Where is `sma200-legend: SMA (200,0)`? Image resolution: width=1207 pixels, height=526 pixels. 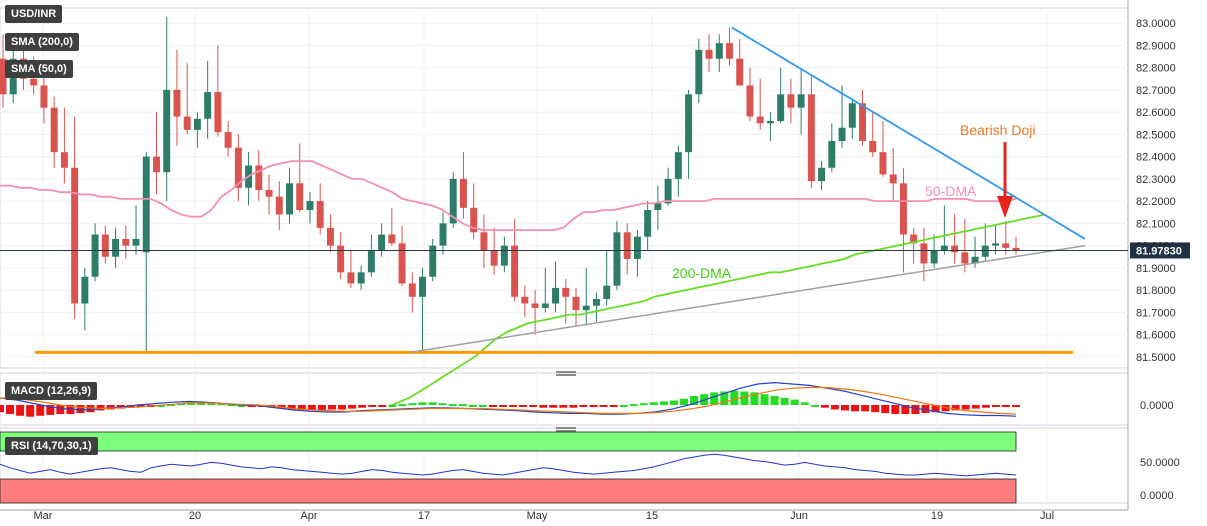
sma200-legend: SMA (200,0) is located at coordinates (42, 42).